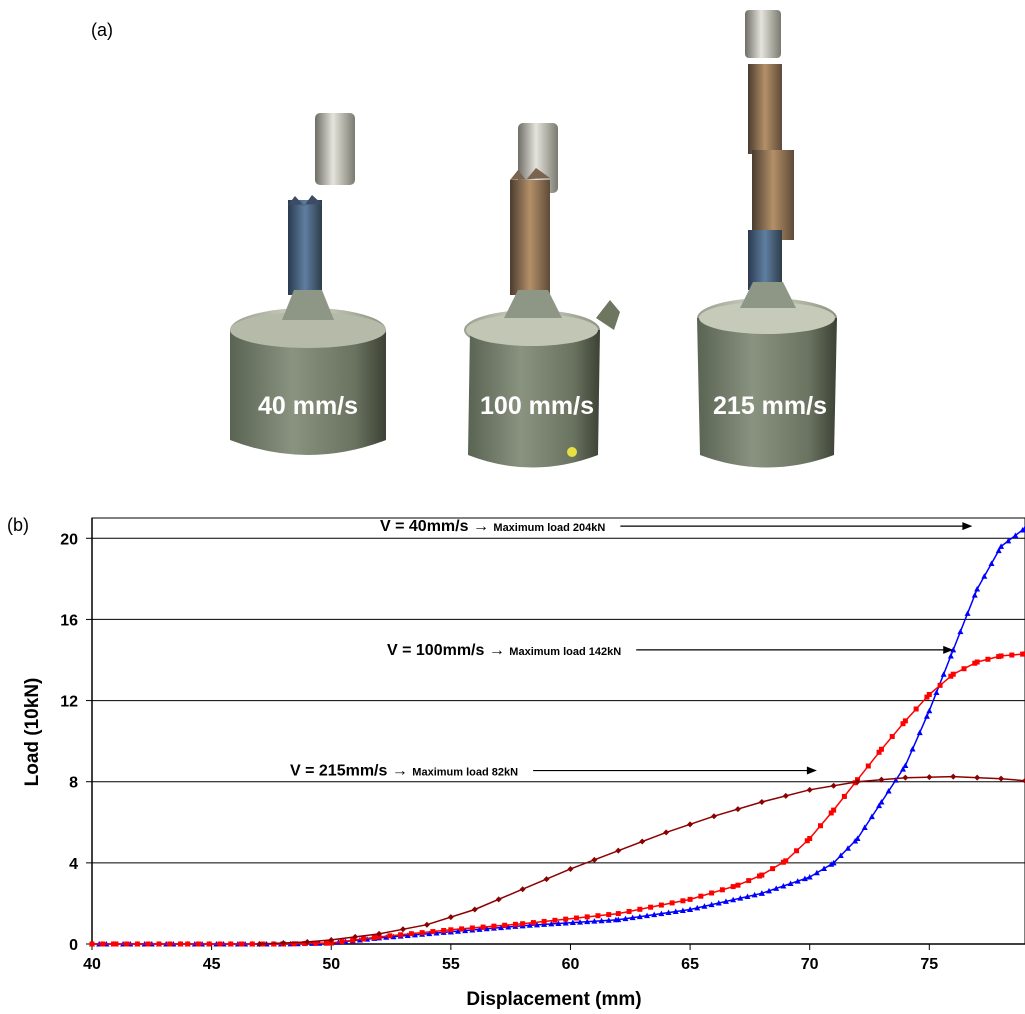 The image size is (1025, 1014). Describe the element at coordinates (308, 284) in the screenshot. I see `specimen-1: 40 mm/s` at that location.